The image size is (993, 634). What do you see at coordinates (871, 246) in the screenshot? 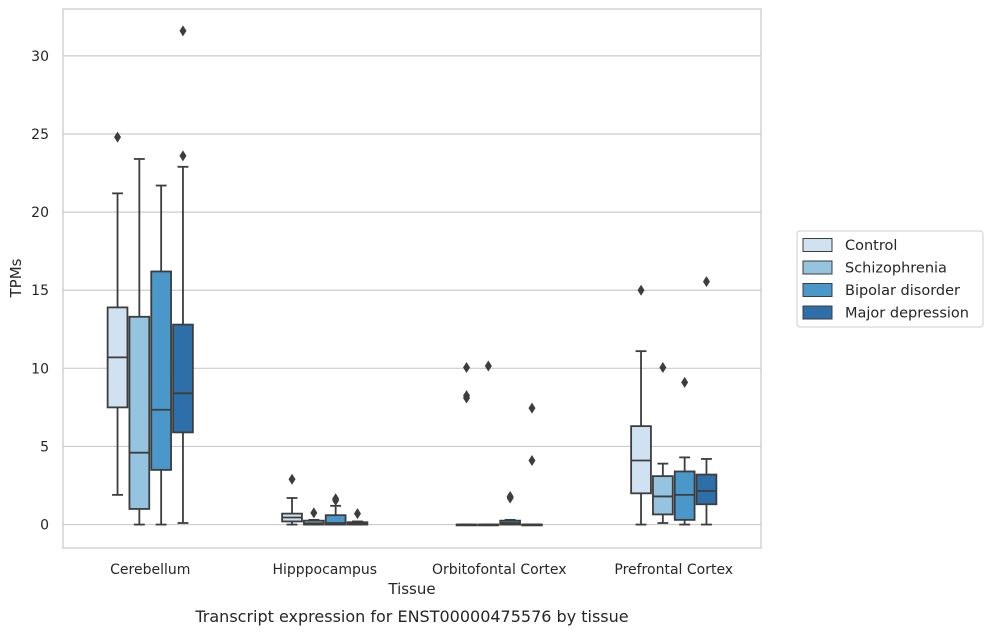
I see `legend-label: Control` at bounding box center [871, 246].